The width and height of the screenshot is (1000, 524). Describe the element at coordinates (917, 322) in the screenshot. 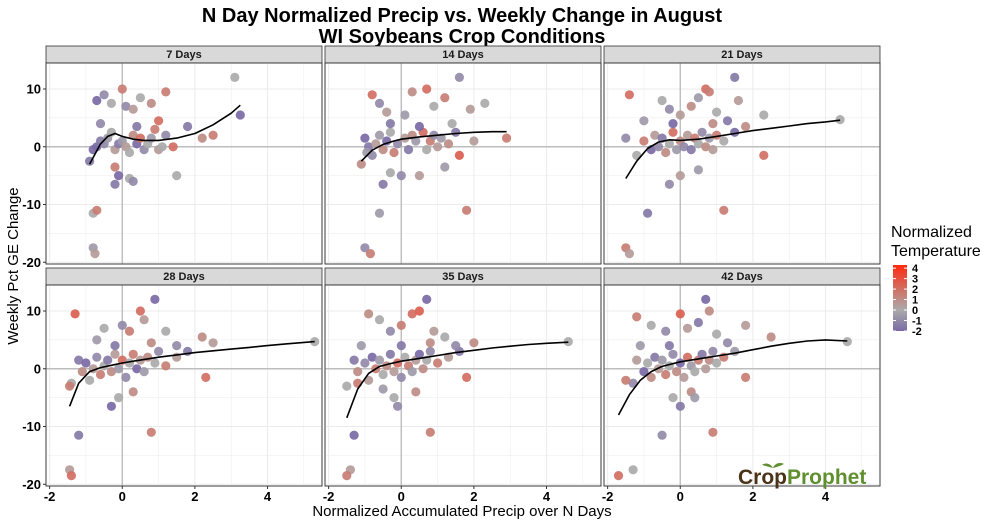

I see `legend-tick-label: -1` at that location.